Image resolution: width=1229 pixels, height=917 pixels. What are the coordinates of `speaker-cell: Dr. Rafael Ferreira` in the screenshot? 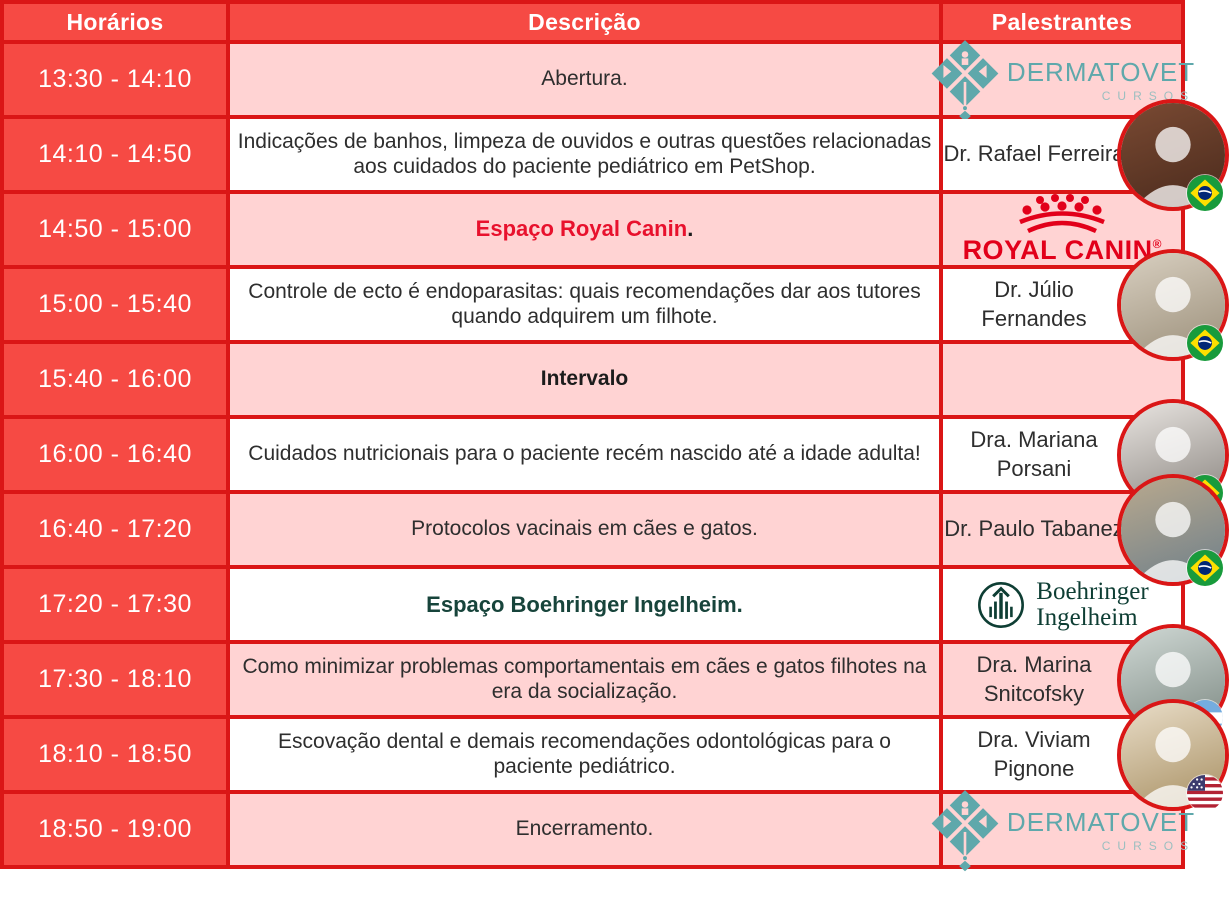 It's located at (1086, 154).